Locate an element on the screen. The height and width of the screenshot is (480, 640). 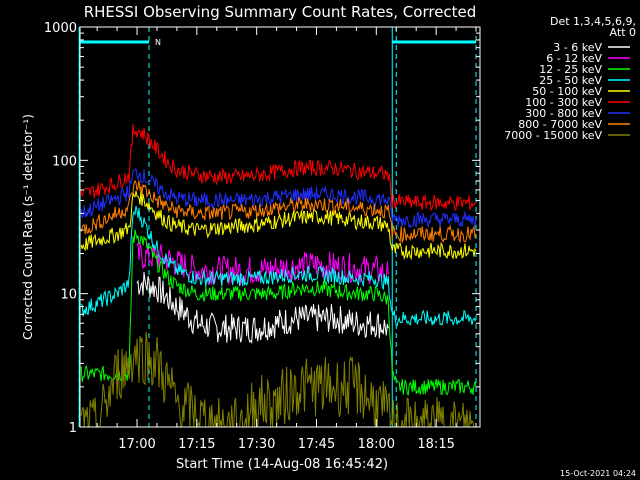
y-tick-label-2: 100 is located at coordinates (64, 161).